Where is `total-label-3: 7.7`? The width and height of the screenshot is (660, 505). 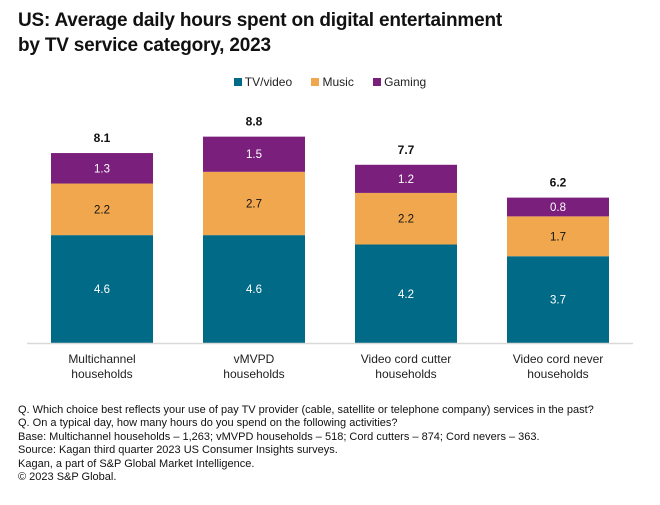
total-label-3: 7.7 is located at coordinates (406, 150).